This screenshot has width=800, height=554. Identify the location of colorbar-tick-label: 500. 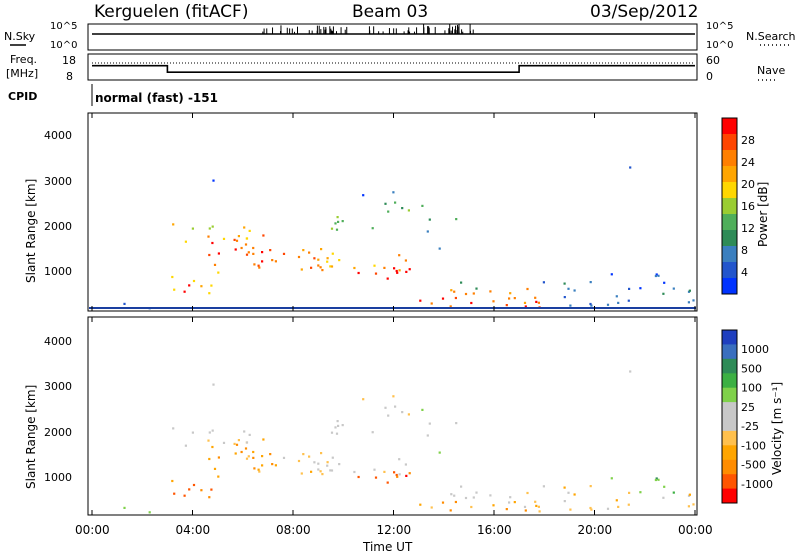
(751, 368).